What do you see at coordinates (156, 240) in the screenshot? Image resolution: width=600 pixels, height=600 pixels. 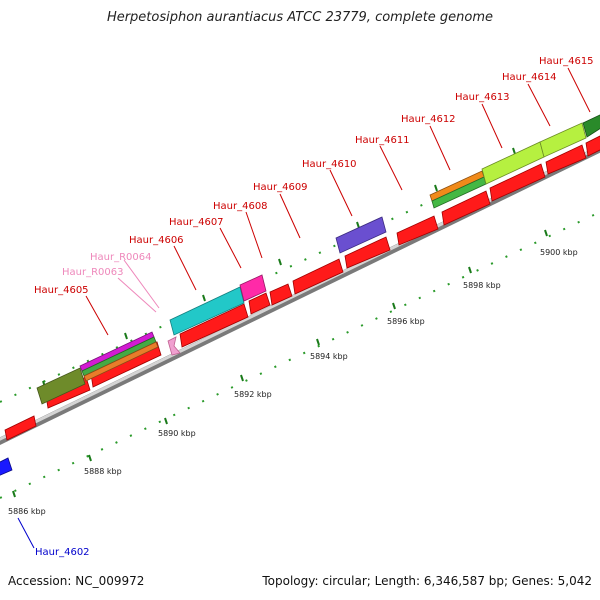 I see `gene-label: Haur_4606` at bounding box center [156, 240].